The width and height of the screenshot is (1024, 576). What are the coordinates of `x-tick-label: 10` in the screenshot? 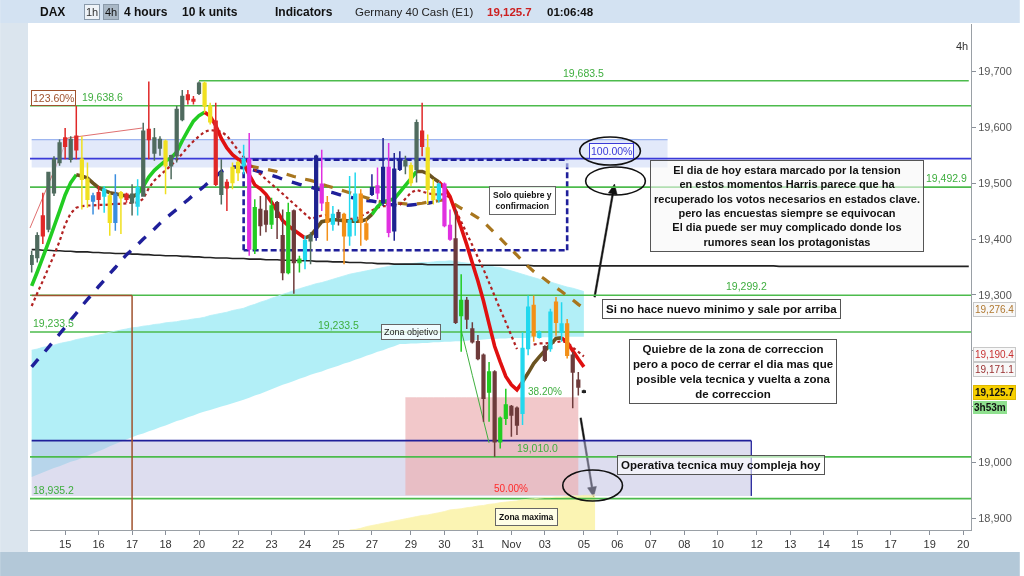 It's located at (717, 544).